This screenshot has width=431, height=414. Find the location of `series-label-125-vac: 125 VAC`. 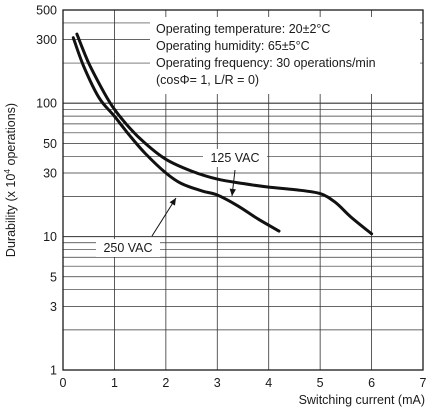

series-label-125-vac: 125 VAC is located at coordinates (234, 158).